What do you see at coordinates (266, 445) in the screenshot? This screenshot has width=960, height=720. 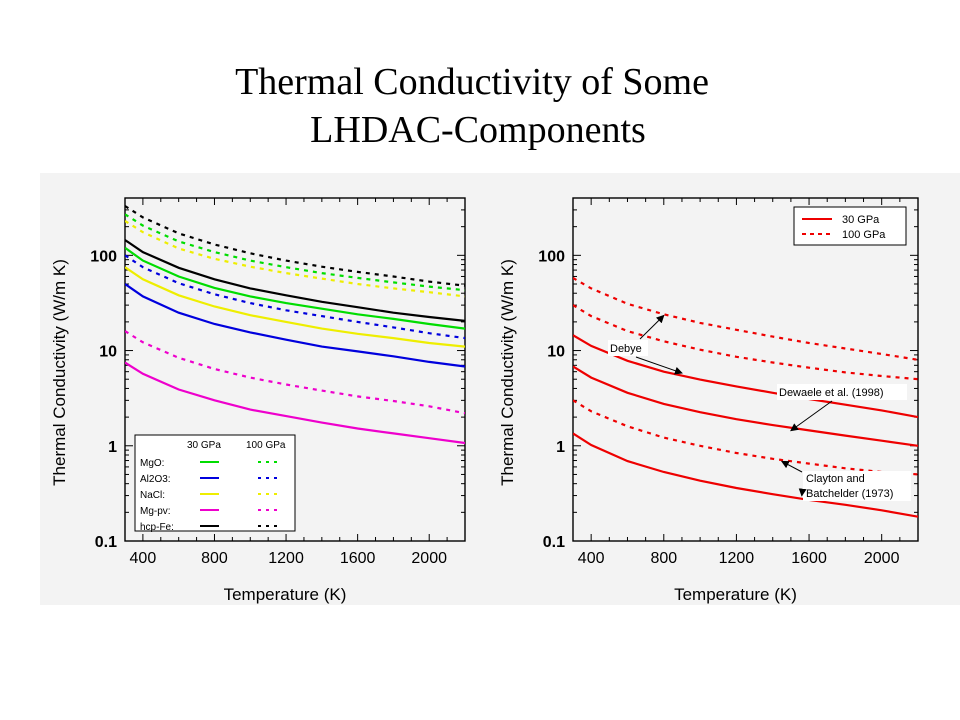 I see `legend-col-header: 100 GPa` at bounding box center [266, 445].